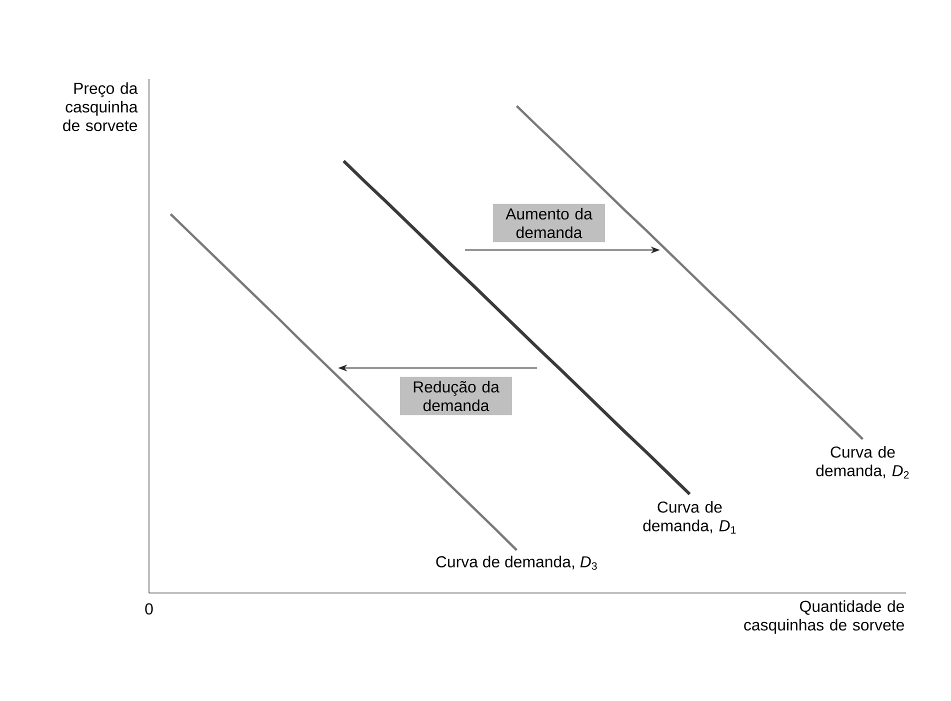 The image size is (951, 701). Describe the element at coordinates (824, 617) in the screenshot. I see `x-axis-title: Quantidade de casquinhas de sorvete` at that location.